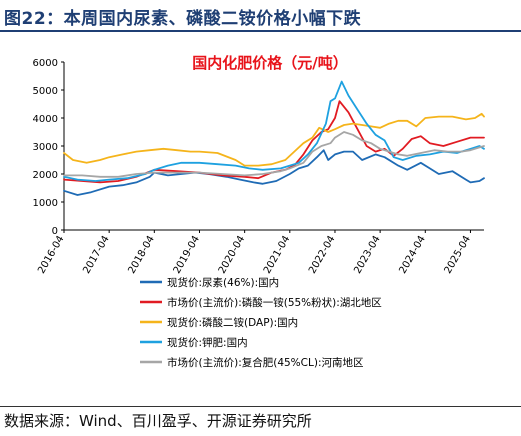 This screenshot has width=521, height=436. I want to click on x-tick-label: 2021-04, so click(277, 255).